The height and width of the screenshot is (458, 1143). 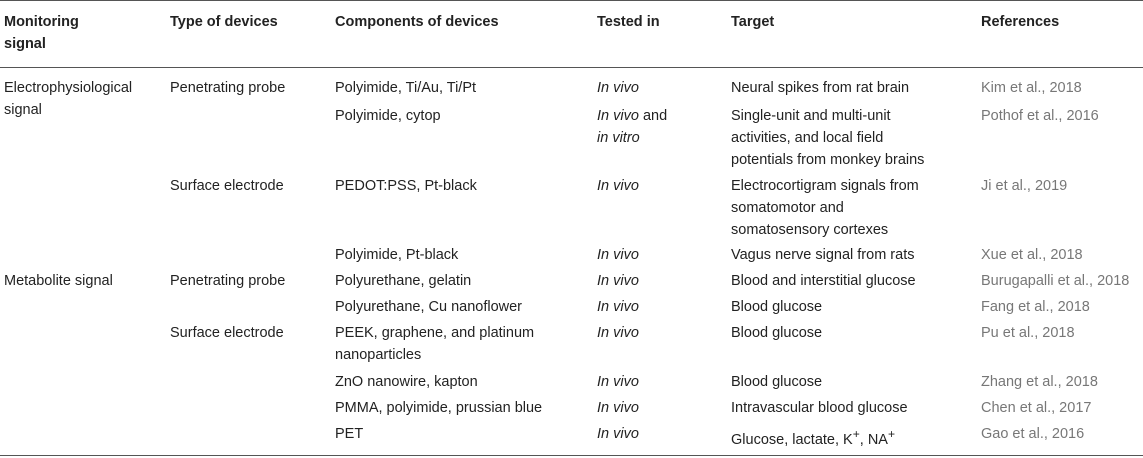 I want to click on header-target: Target, so click(x=753, y=22).